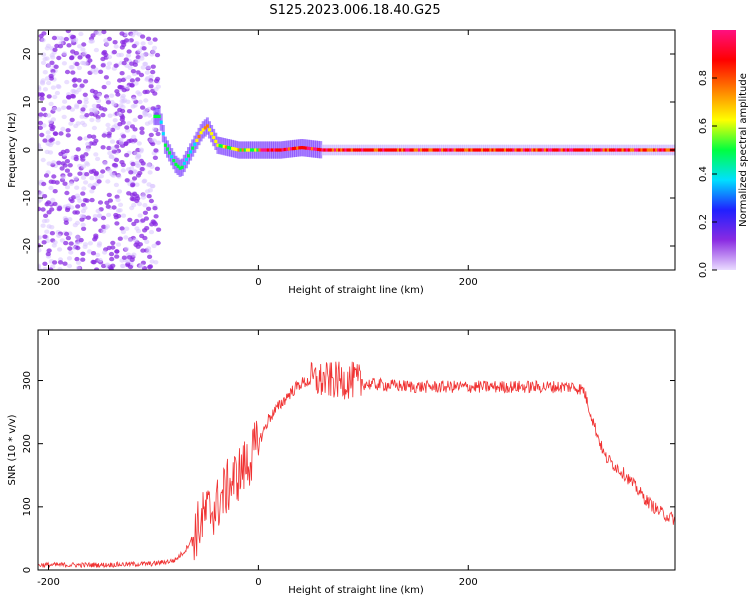 This screenshot has height=604, width=750. What do you see at coordinates (27, 246) in the screenshot?
I see `y-tick-label: -20` at bounding box center [27, 246].